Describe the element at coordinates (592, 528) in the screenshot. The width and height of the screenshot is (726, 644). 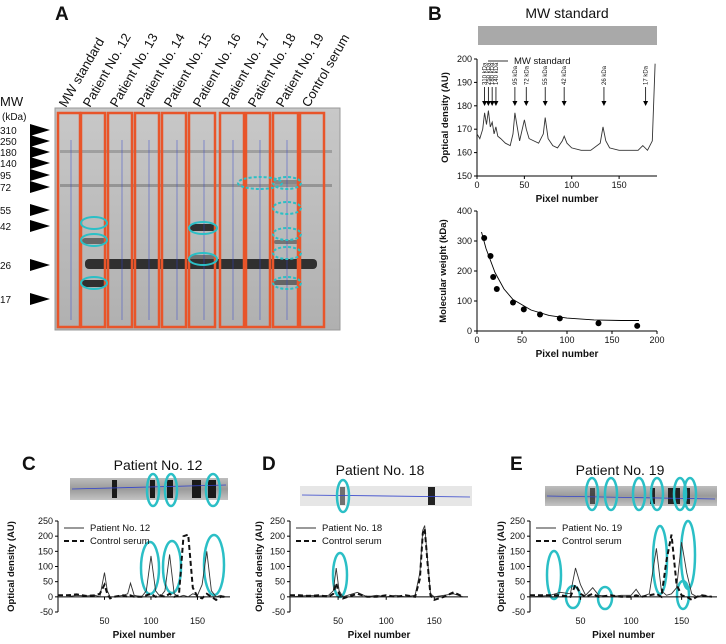
I see `legend-label: Patient No. 19` at that location.